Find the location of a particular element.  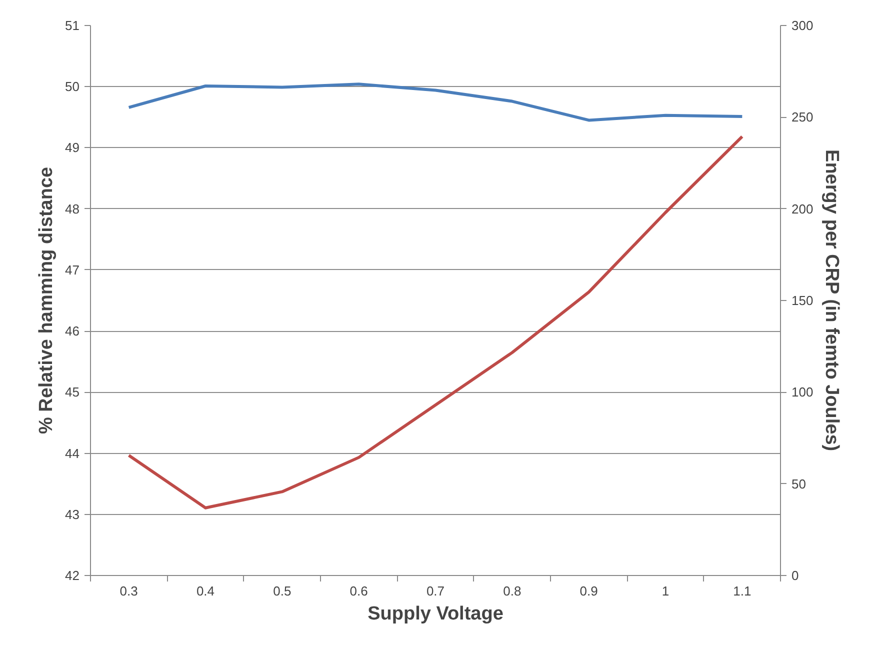

y2-tick-label: 150 is located at coordinates (803, 300).